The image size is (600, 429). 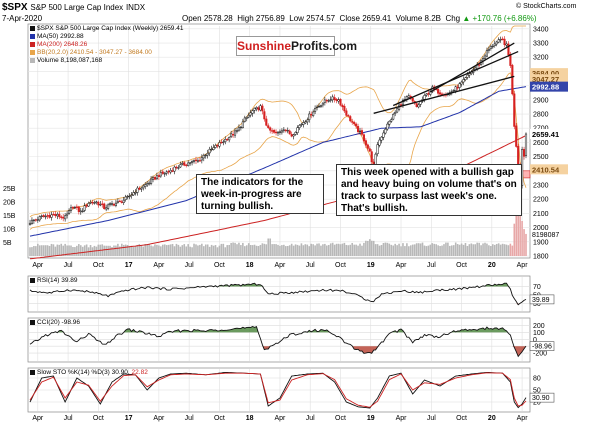 What do you see at coordinates (541, 58) in the screenshot?
I see `price-tick-label: 3200` at bounding box center [541, 58].